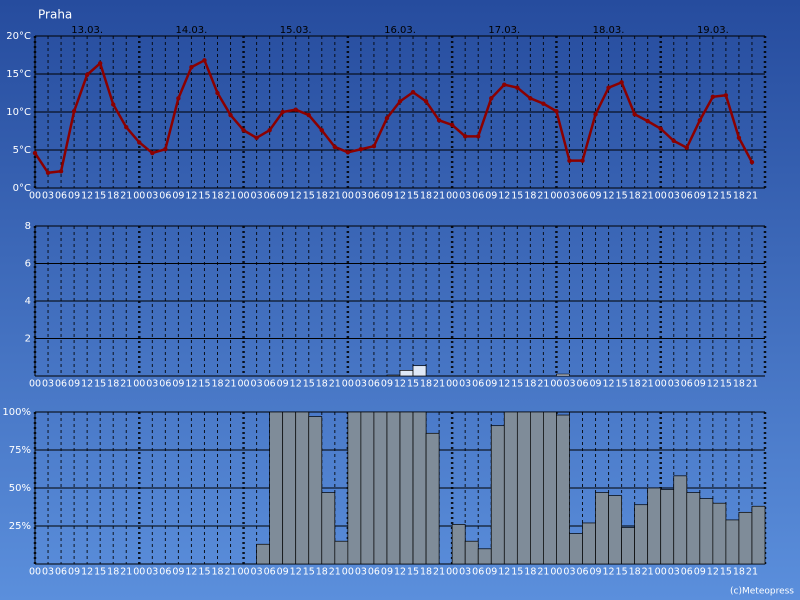 The height and width of the screenshot is (600, 800). Describe the element at coordinates (609, 30) in the screenshot. I see `day-label: 18.03.` at that location.